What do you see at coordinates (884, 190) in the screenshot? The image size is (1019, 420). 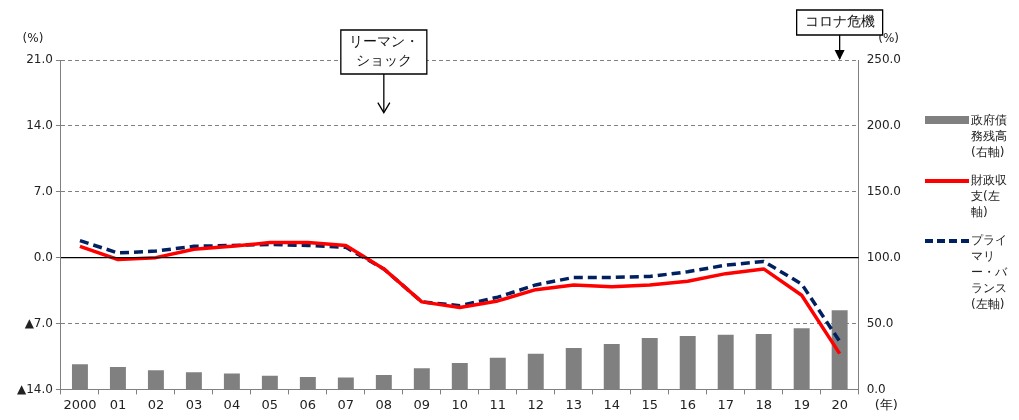 I see `y2-tick-label: 150.0` at bounding box center [884, 190].